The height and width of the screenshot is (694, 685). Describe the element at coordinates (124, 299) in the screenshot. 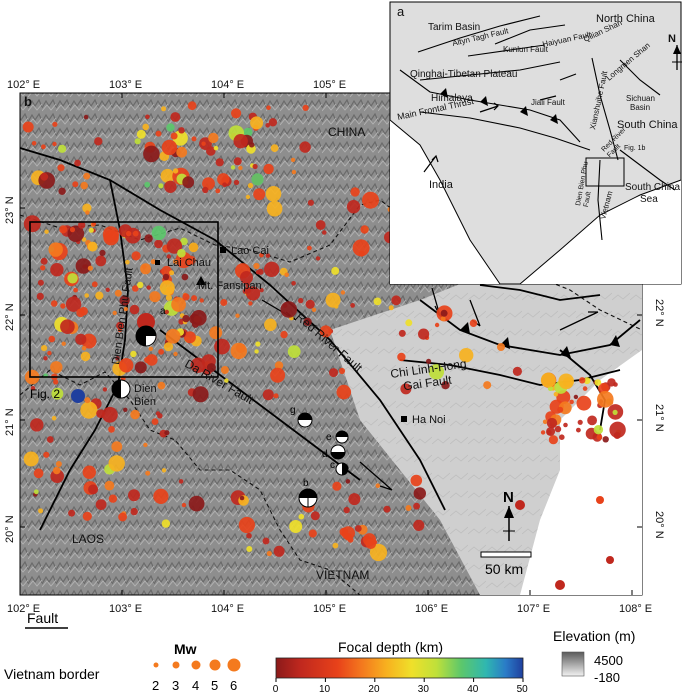

I see `fig2-box` at that location.